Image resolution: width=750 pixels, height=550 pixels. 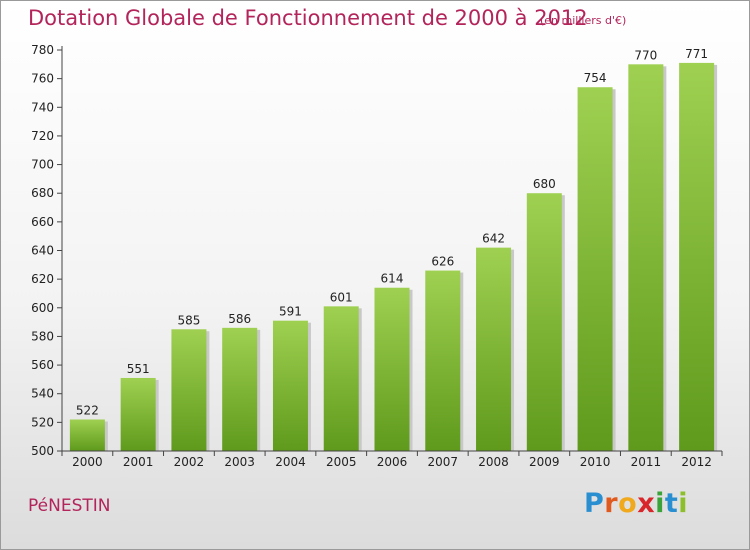 I want to click on bar-2008, so click(x=494, y=349).